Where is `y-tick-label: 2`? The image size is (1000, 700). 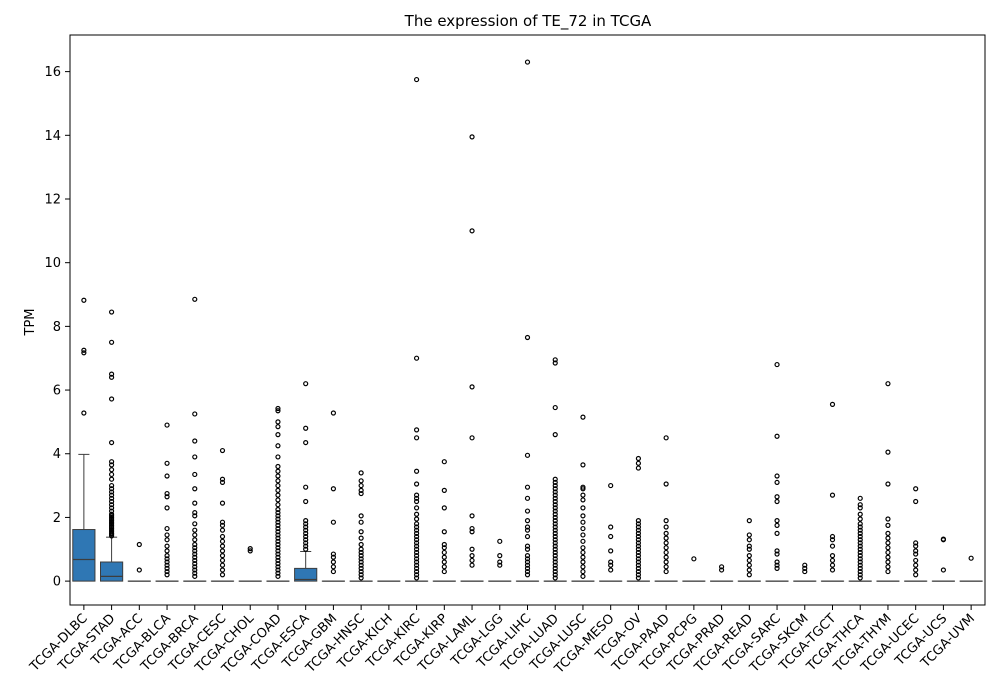 y-tick-label: 2 is located at coordinates (57, 518).